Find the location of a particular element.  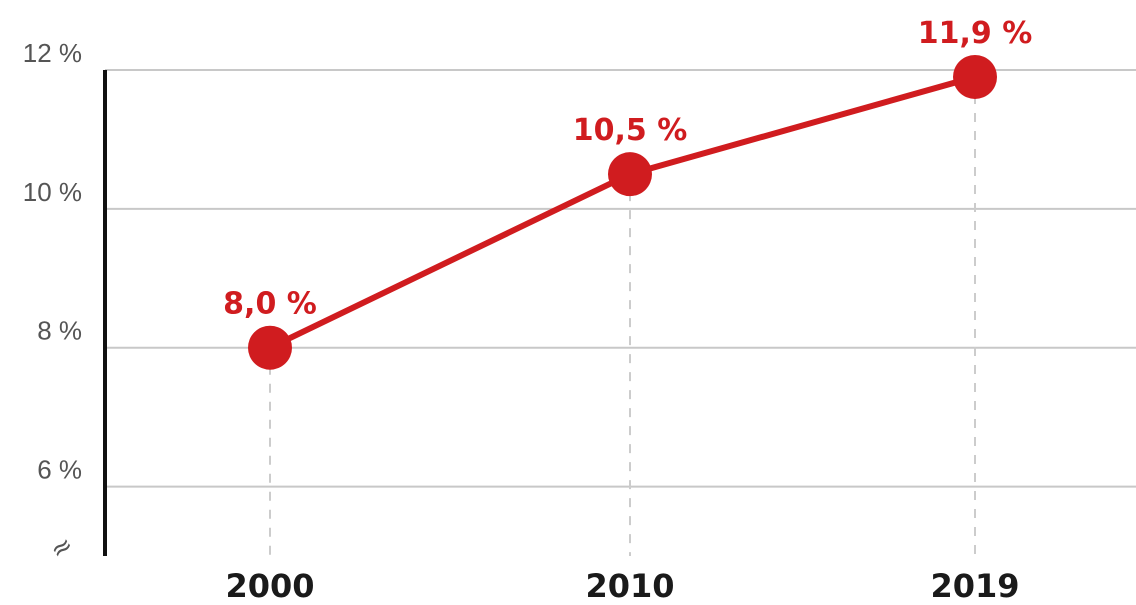

y-tick-label: 12 % is located at coordinates (52, 53).